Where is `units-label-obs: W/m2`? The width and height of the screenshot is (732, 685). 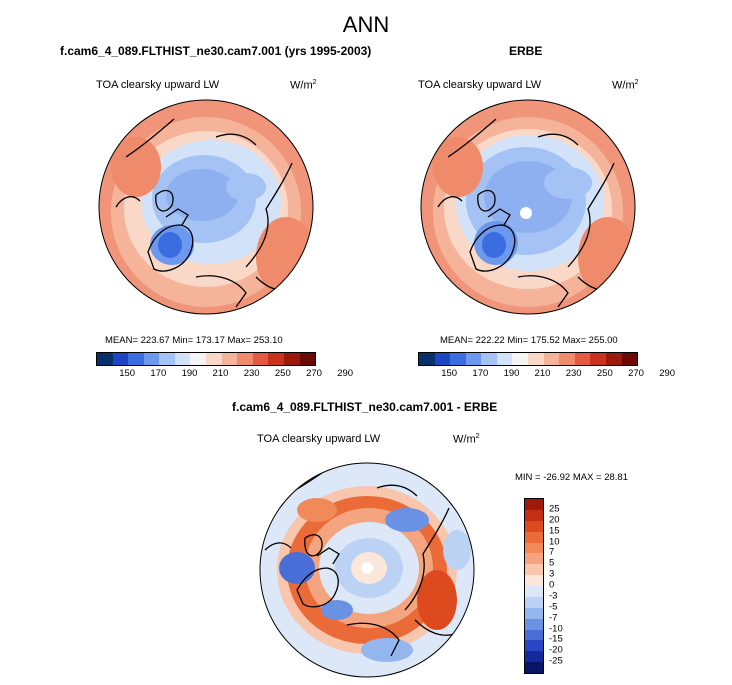 units-label-obs: W/m2 is located at coordinates (625, 85).